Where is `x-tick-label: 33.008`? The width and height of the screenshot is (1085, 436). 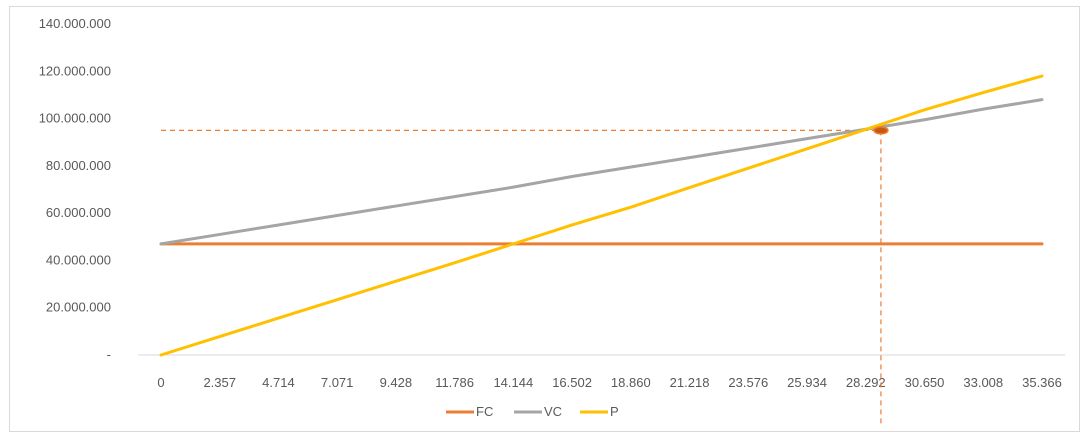
x-tick-label: 33.008 is located at coordinates (983, 382).